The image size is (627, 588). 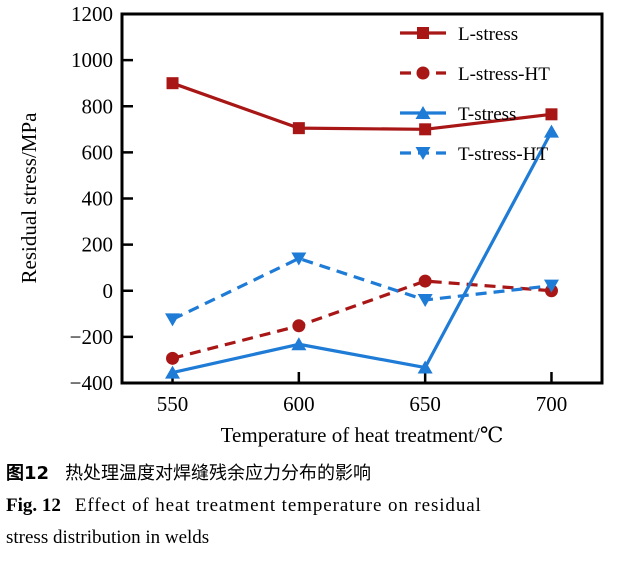 I want to click on y-tick-label: 800, so click(x=98, y=106).